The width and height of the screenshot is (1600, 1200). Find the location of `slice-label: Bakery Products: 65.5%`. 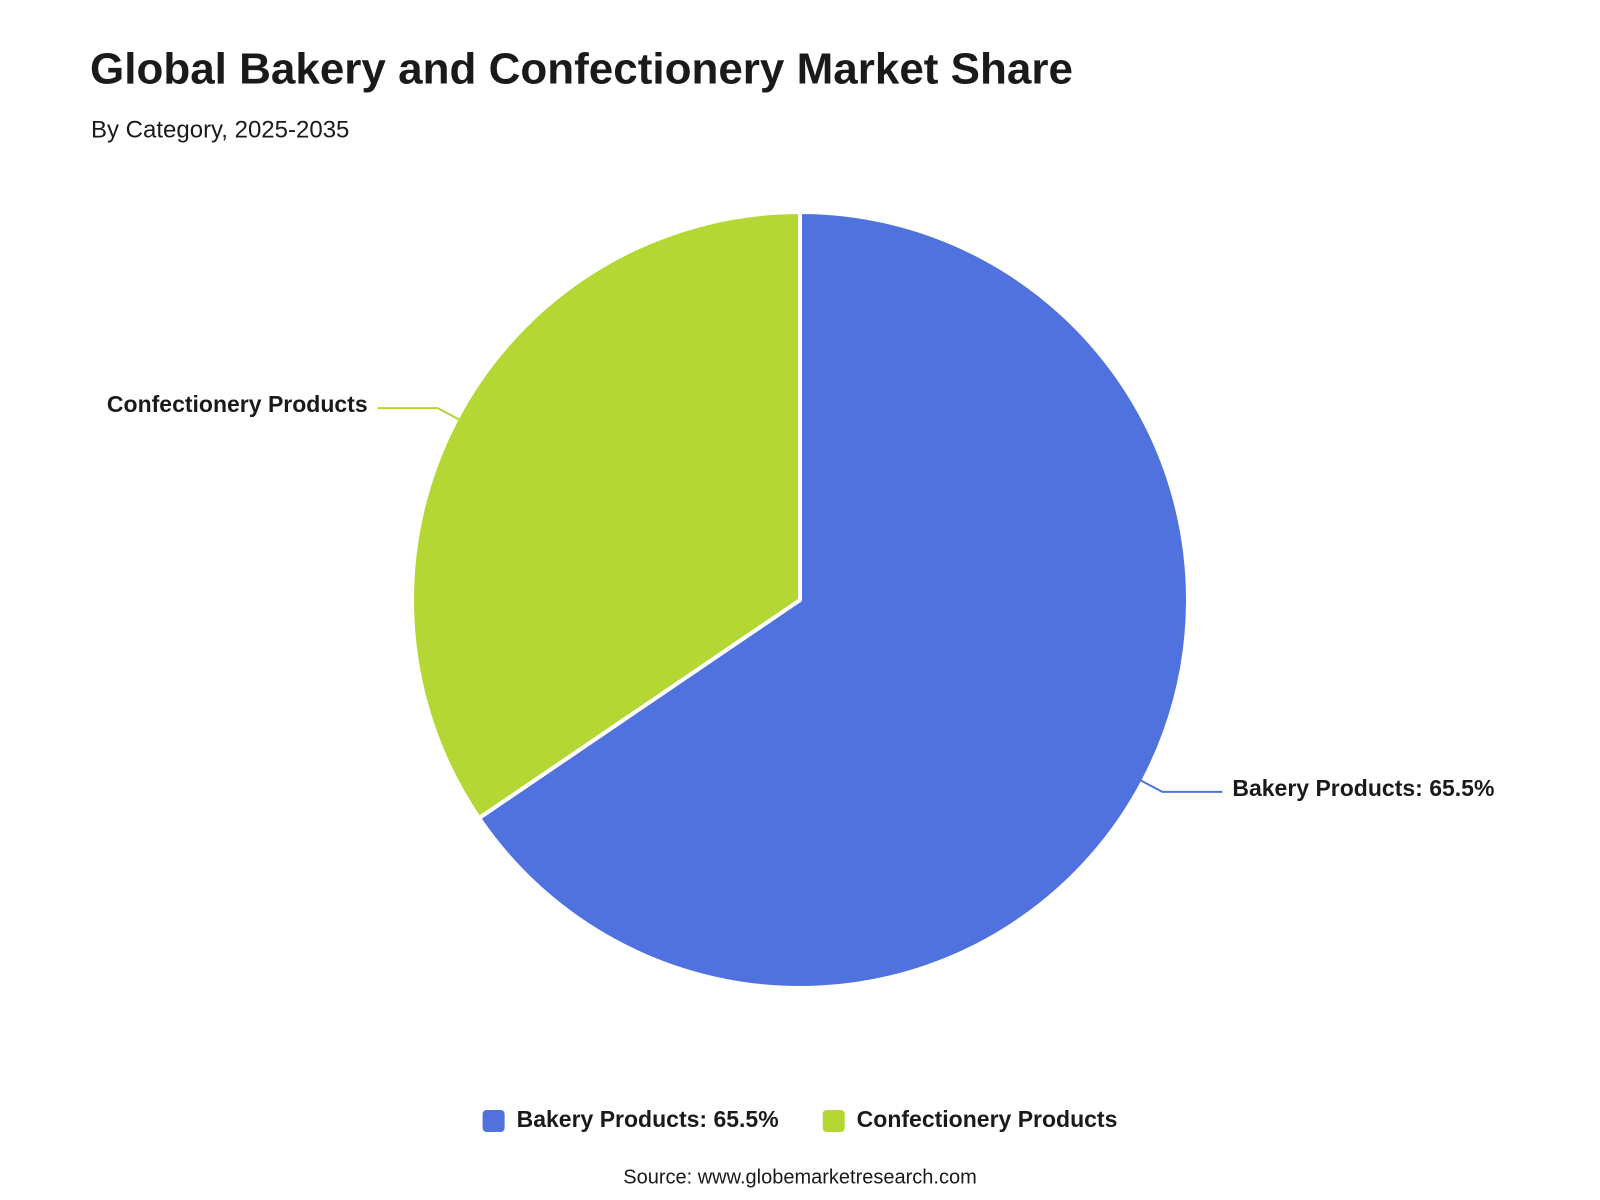

slice-label: Bakery Products: 65.5% is located at coordinates (1363, 788).